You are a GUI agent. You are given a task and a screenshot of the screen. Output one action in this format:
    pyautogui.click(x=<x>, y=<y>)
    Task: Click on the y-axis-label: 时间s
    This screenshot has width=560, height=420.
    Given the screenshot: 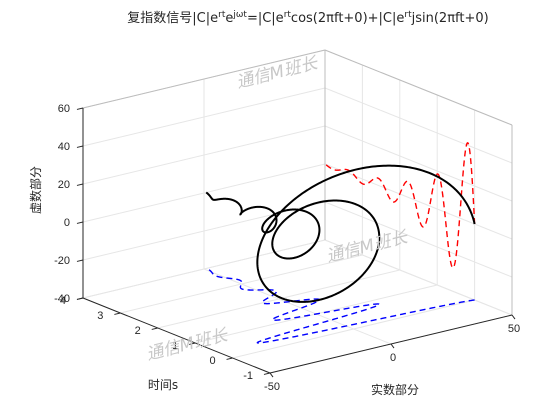 What is the action you would take?
    pyautogui.click(x=163, y=385)
    